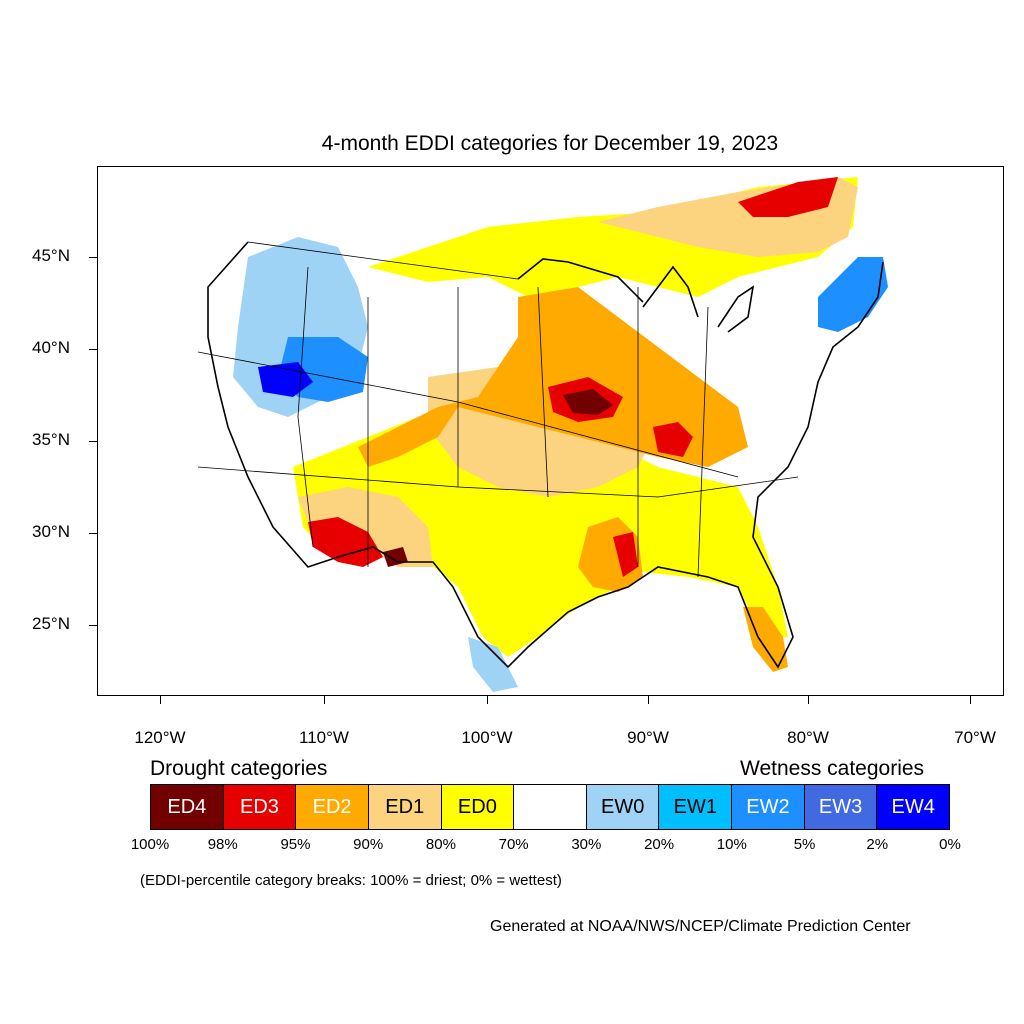  What do you see at coordinates (324, 737) in the screenshot?
I see `lon-label-110w: 110°W` at bounding box center [324, 737].